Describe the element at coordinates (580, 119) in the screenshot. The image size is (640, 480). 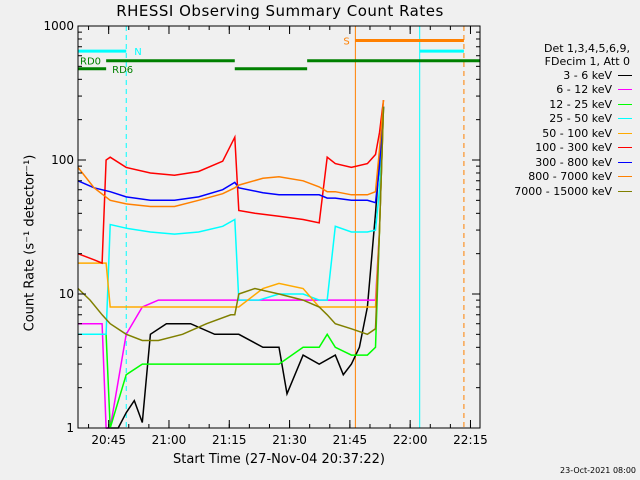
I see `legend-label-3: 25 - 50 keV` at that location.